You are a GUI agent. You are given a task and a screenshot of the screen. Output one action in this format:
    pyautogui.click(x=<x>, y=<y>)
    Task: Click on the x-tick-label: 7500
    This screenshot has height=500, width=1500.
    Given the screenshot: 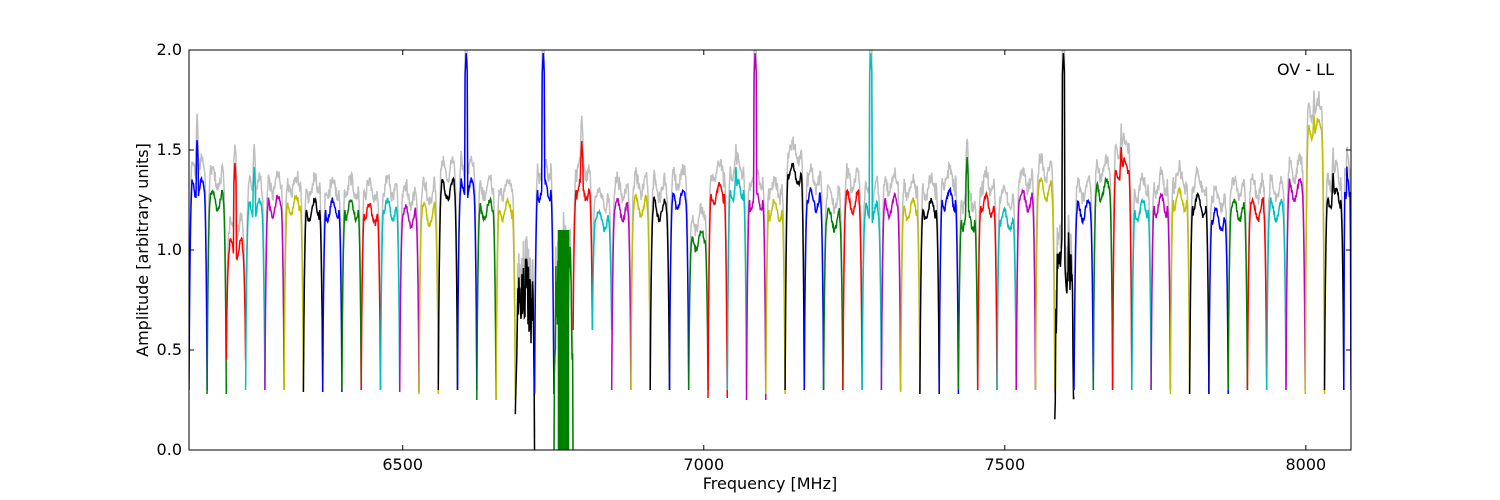 What is the action you would take?
    pyautogui.click(x=1004, y=464)
    